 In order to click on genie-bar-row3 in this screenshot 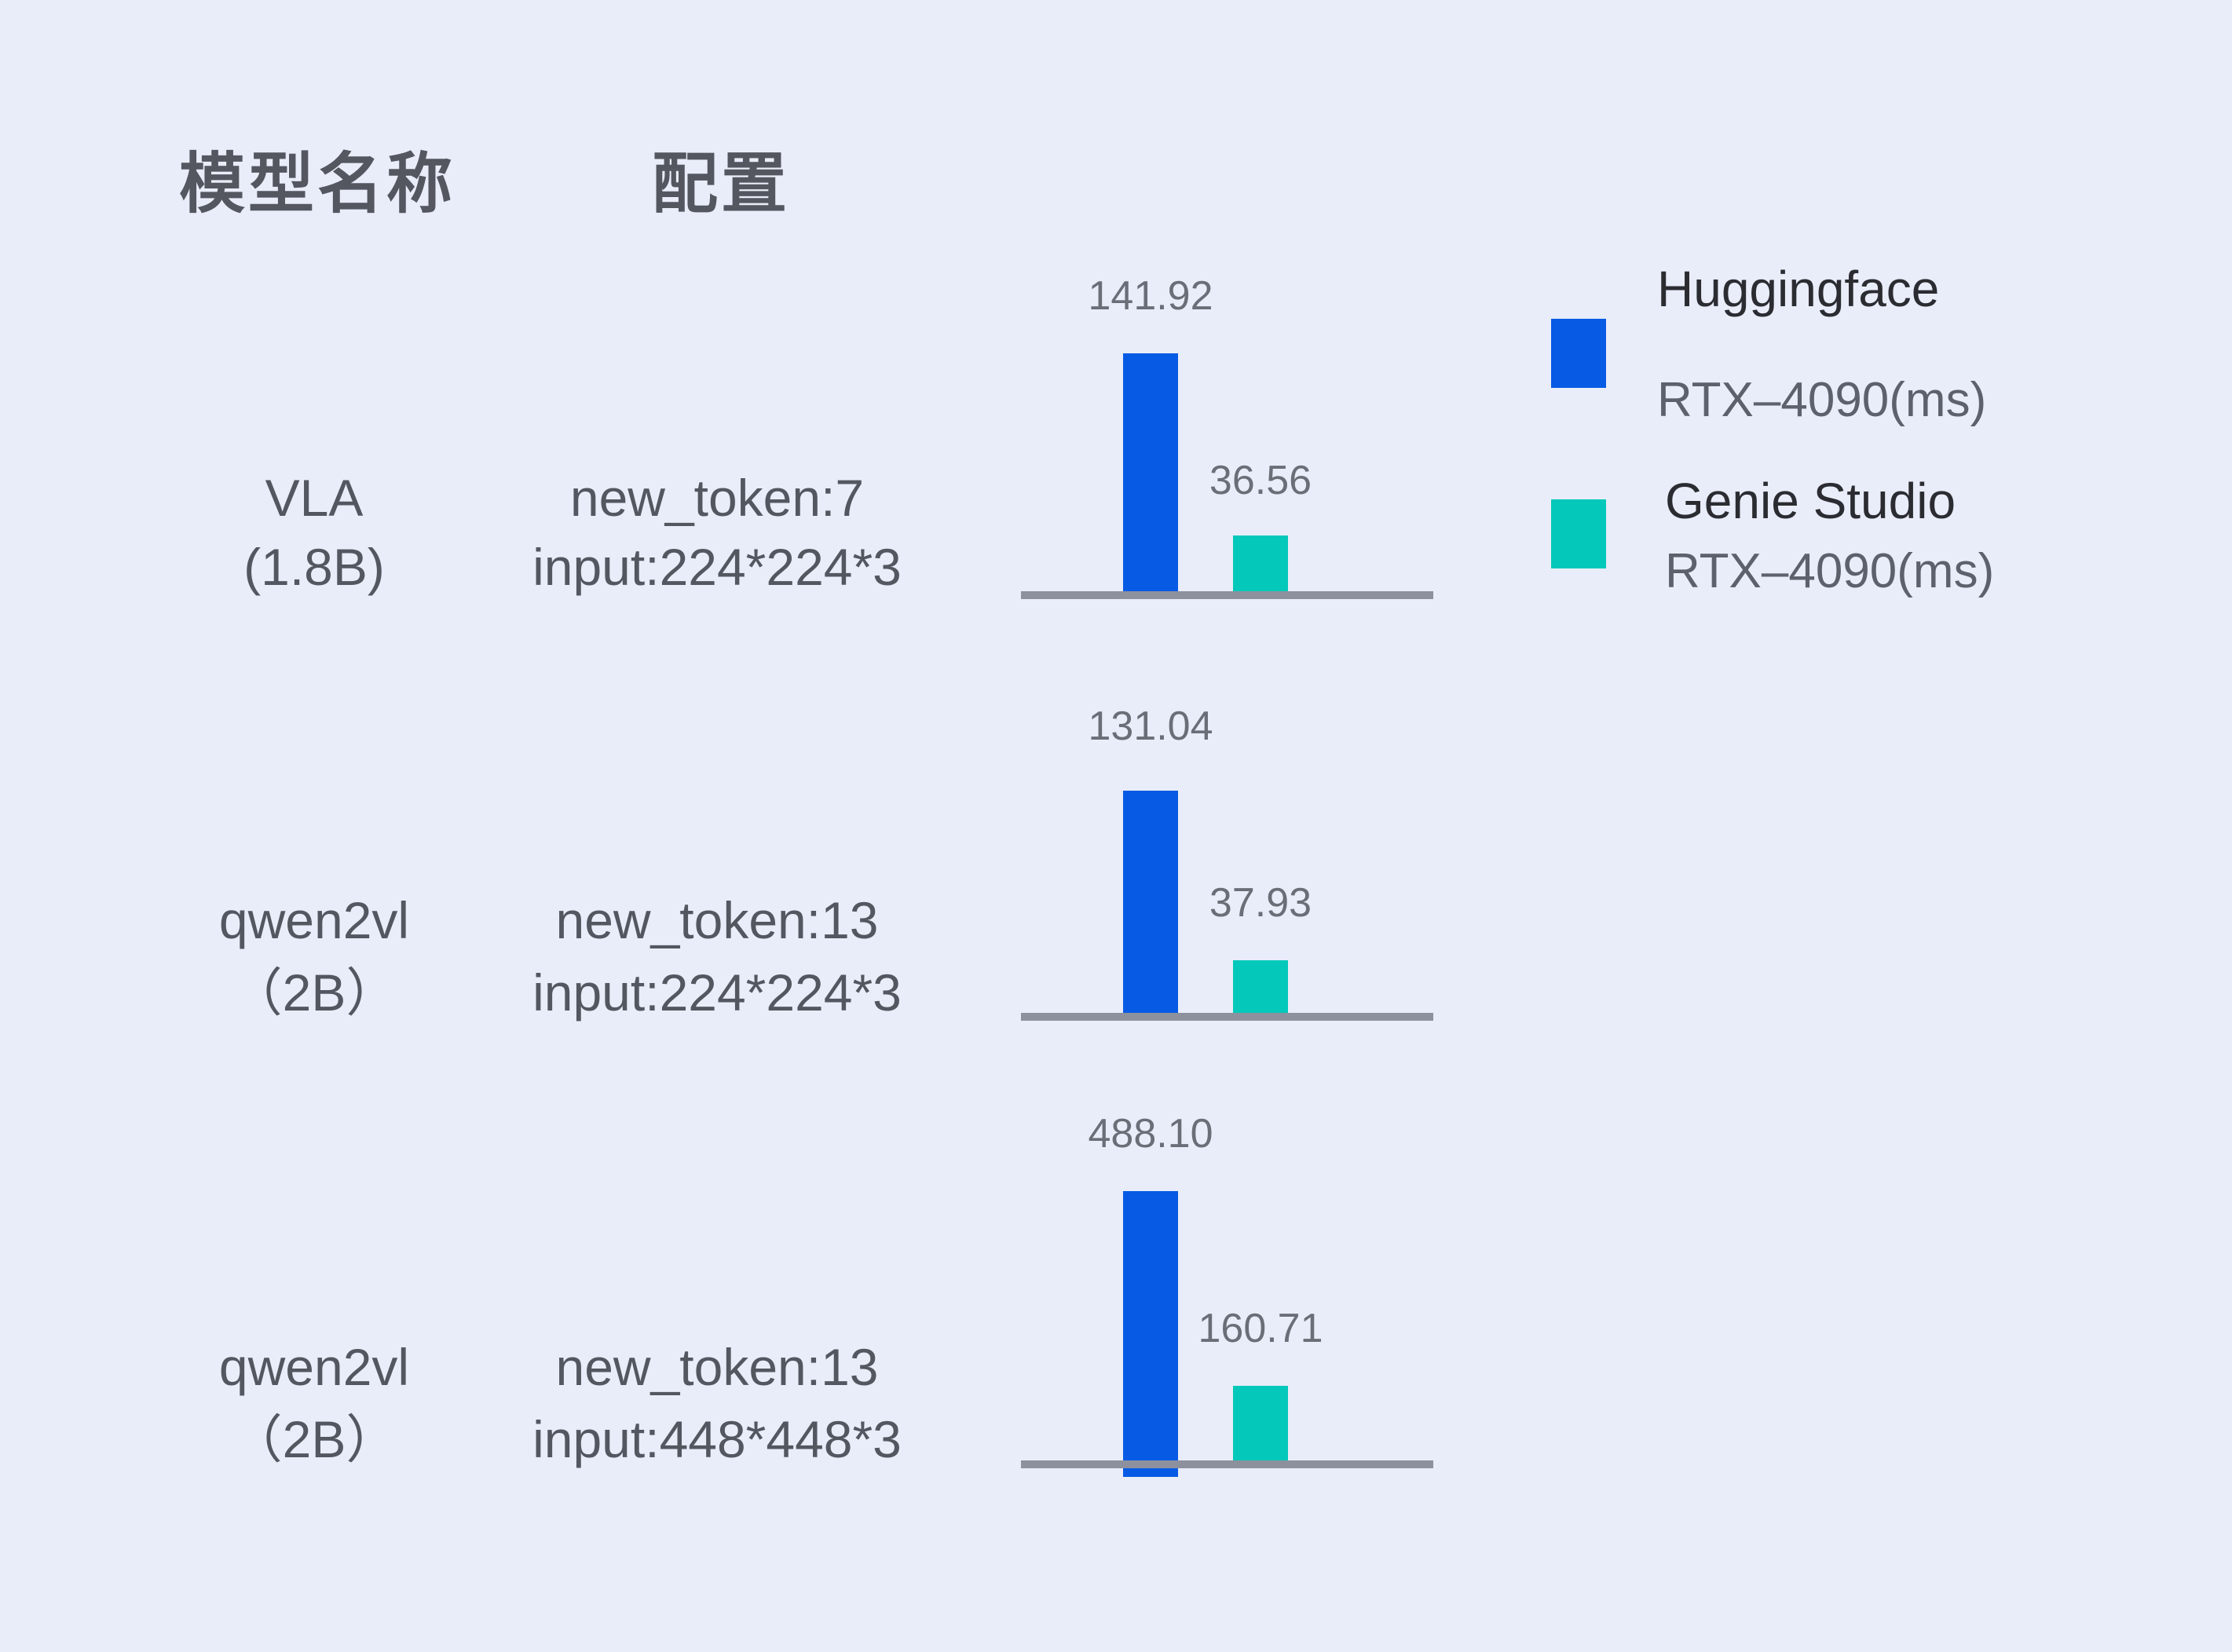, I will do `click(1260, 1423)`.